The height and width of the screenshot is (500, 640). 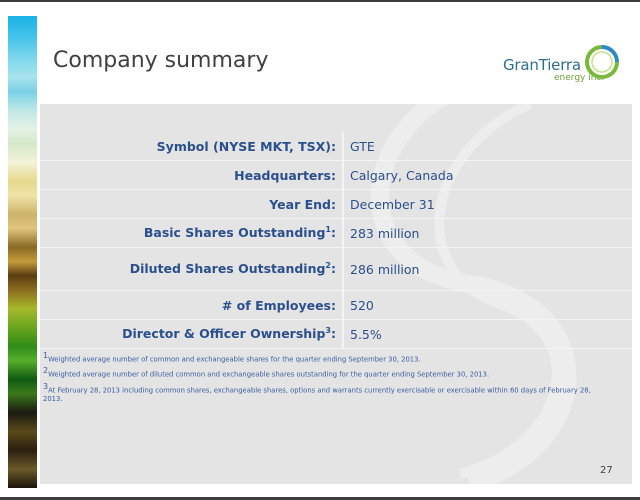 I want to click on row-value: GTE, so click(x=487, y=146).